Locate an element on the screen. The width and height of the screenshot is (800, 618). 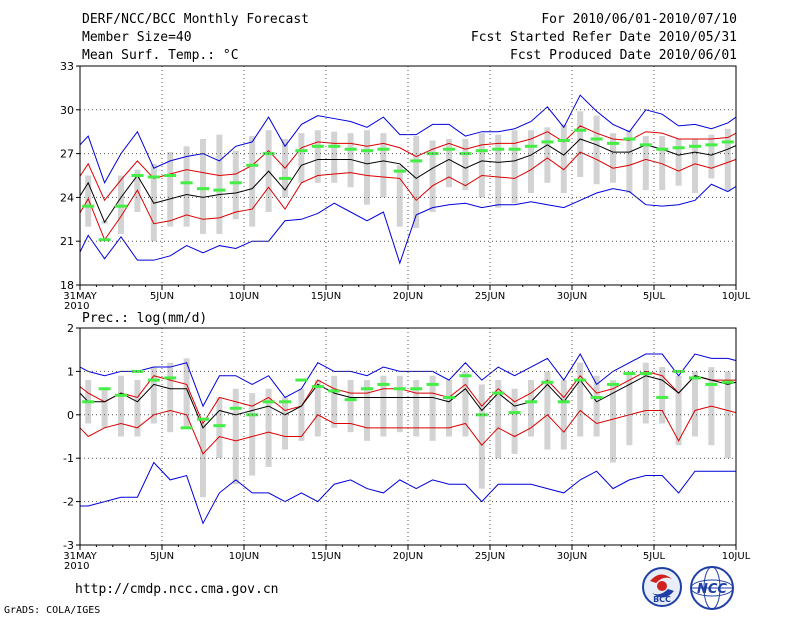
y-tick-label: 33 is located at coordinates (67, 66).